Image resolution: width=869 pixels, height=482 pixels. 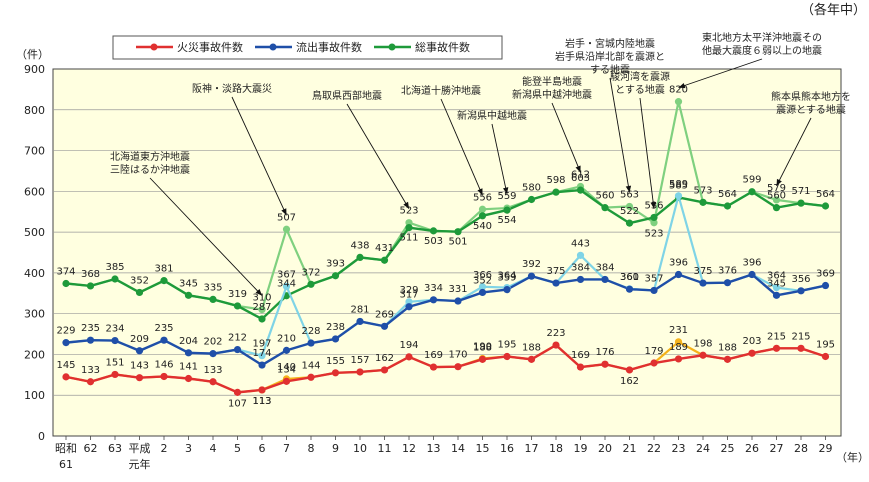 What do you see at coordinates (482, 197) in the screenshot?
I see `data-label-total-alt: 556` at bounding box center [482, 197].